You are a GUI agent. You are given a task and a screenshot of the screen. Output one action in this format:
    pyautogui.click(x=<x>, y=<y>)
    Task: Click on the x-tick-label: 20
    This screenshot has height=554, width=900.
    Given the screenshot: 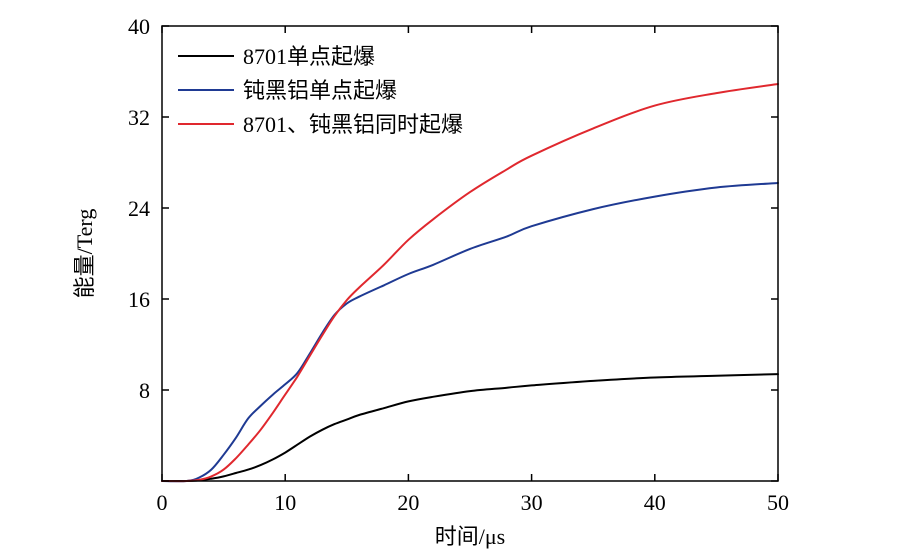 What is the action you would take?
    pyautogui.click(x=408, y=502)
    